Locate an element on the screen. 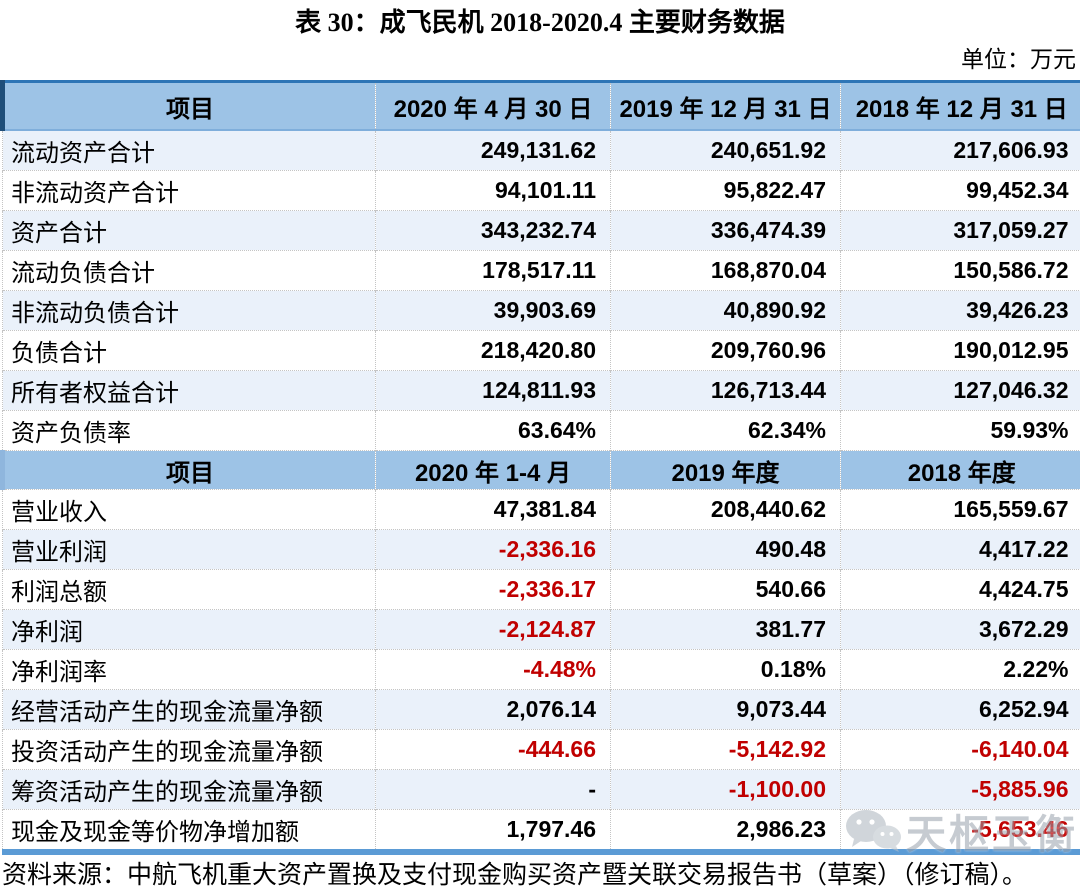 Image resolution: width=1080 pixels, height=892 pixels. row-label: 非流动资产合计 is located at coordinates (189, 191).